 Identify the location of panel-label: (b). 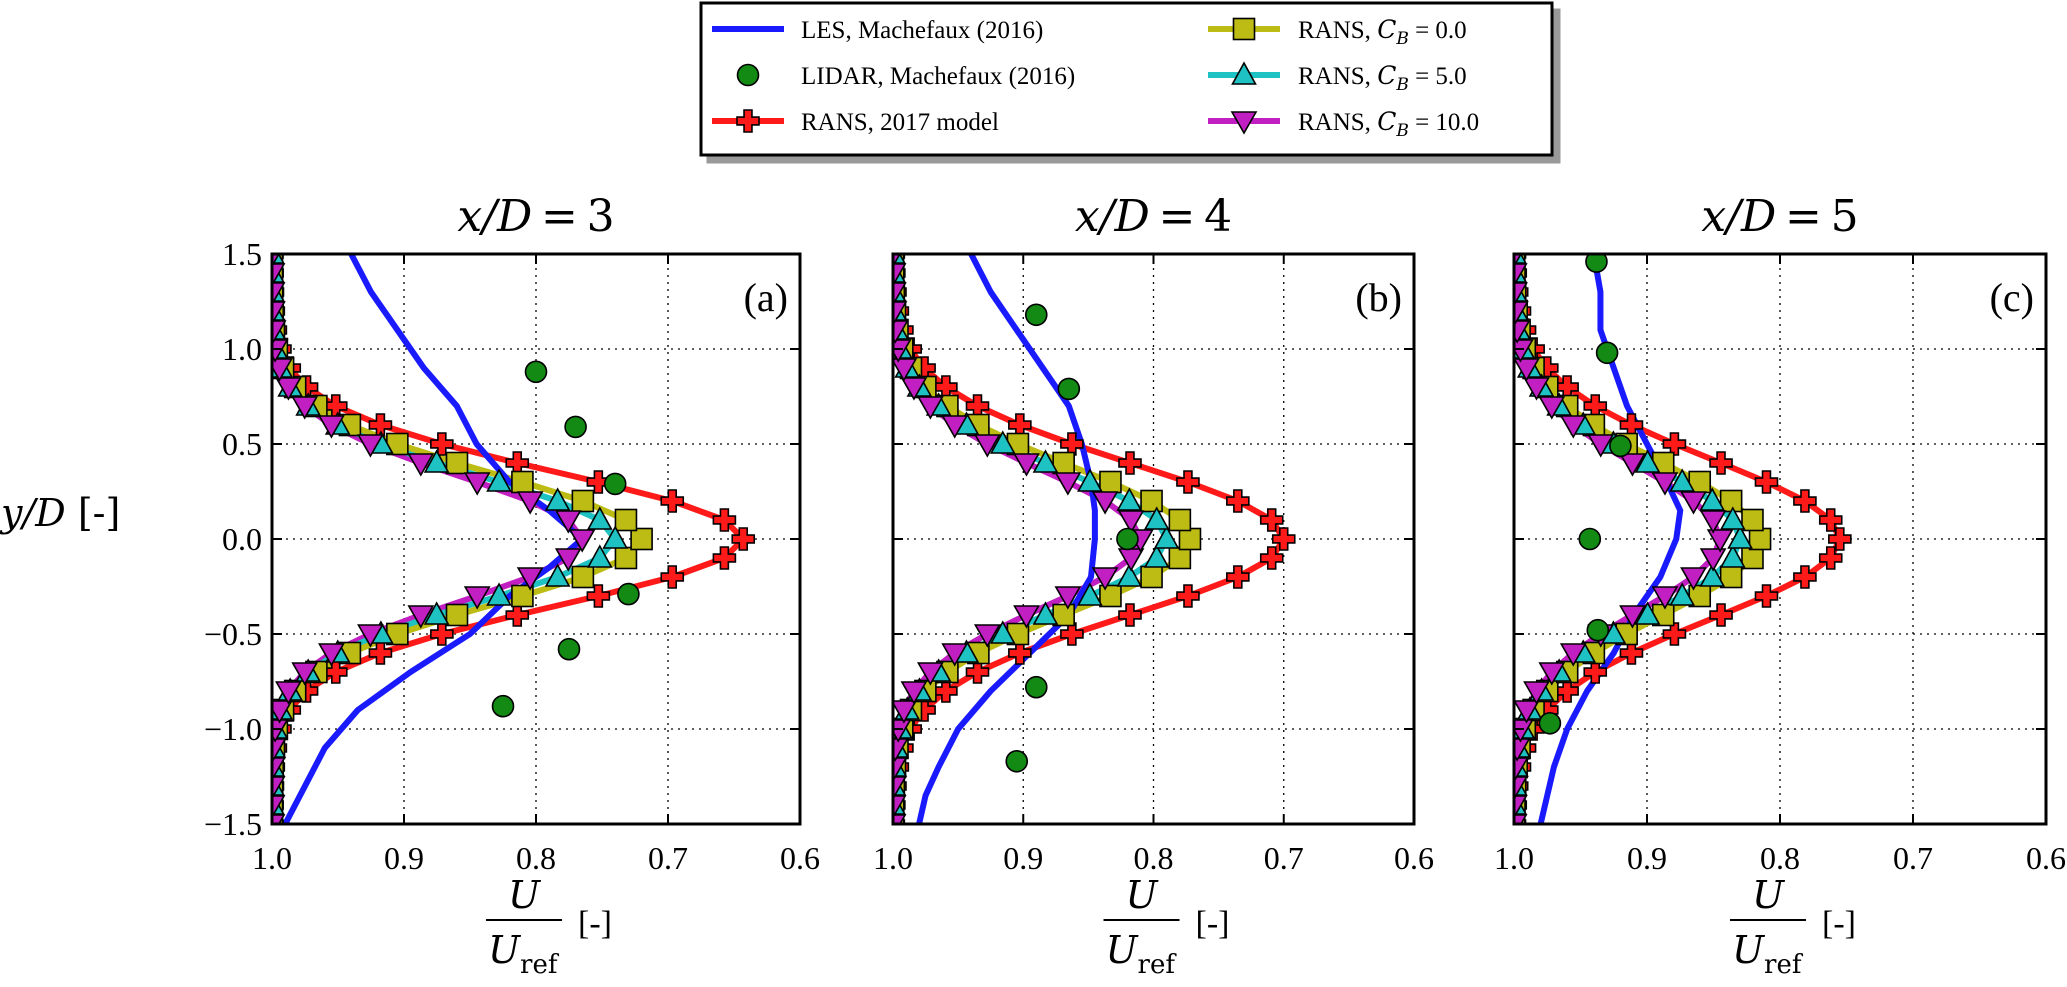
(1378, 297).